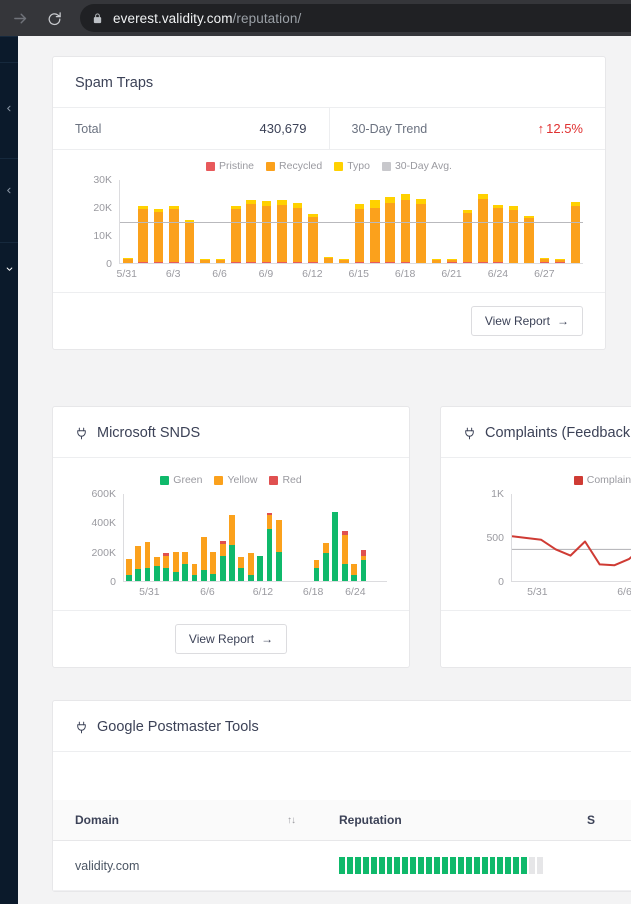  Describe the element at coordinates (126, 274) in the screenshot. I see `x-axis-tick: 5/31` at that location.